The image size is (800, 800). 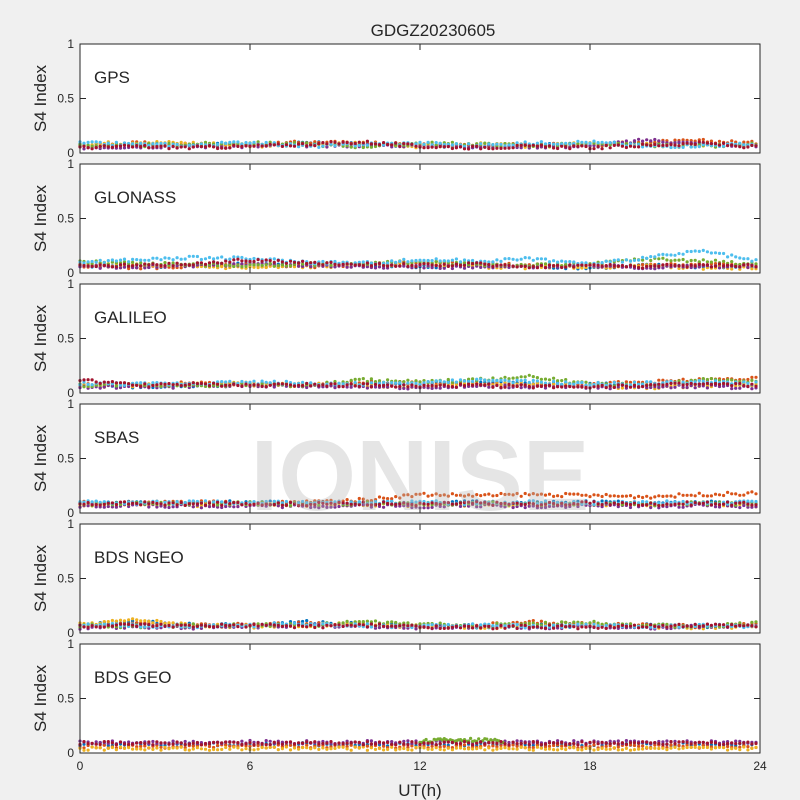 I want to click on y-axis-label: S4 Index, so click(x=40, y=218).